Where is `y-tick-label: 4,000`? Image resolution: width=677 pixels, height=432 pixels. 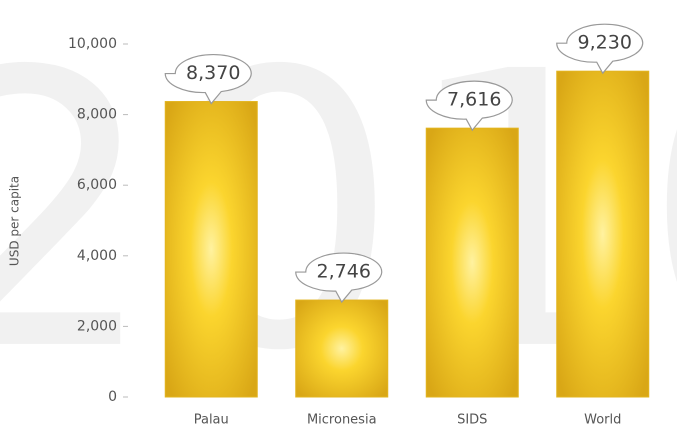 y-tick-label: 4,000 is located at coordinates (97, 256).